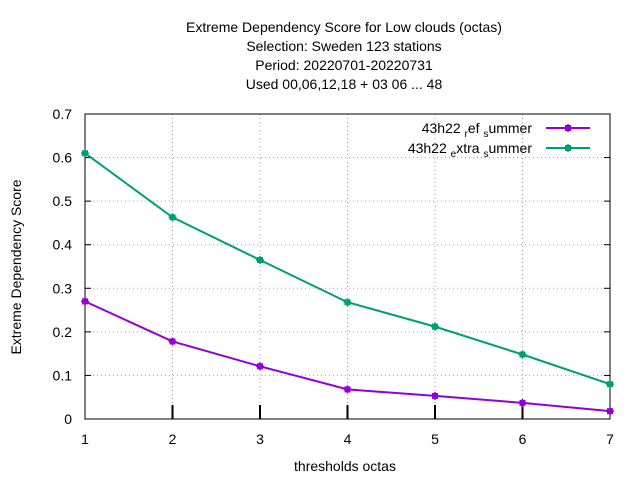 This screenshot has width=640, height=480. I want to click on y-tick-label: 0.7, so click(63, 114).